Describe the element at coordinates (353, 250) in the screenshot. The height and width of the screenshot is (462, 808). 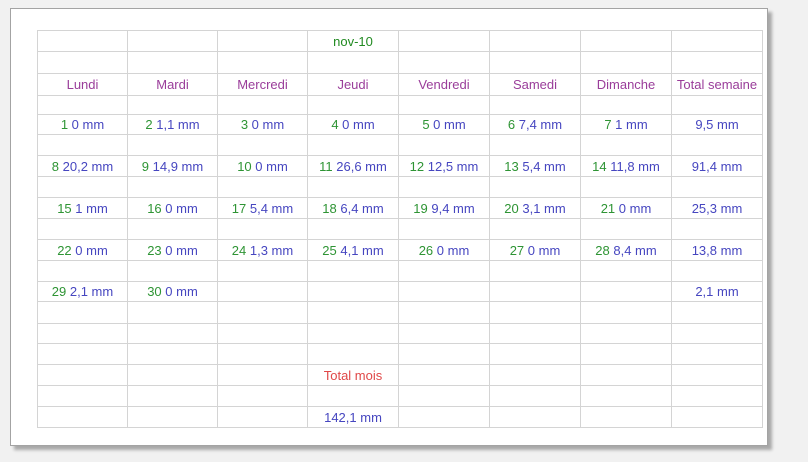
I see `day-cell: 25 4,1 mm` at that location.